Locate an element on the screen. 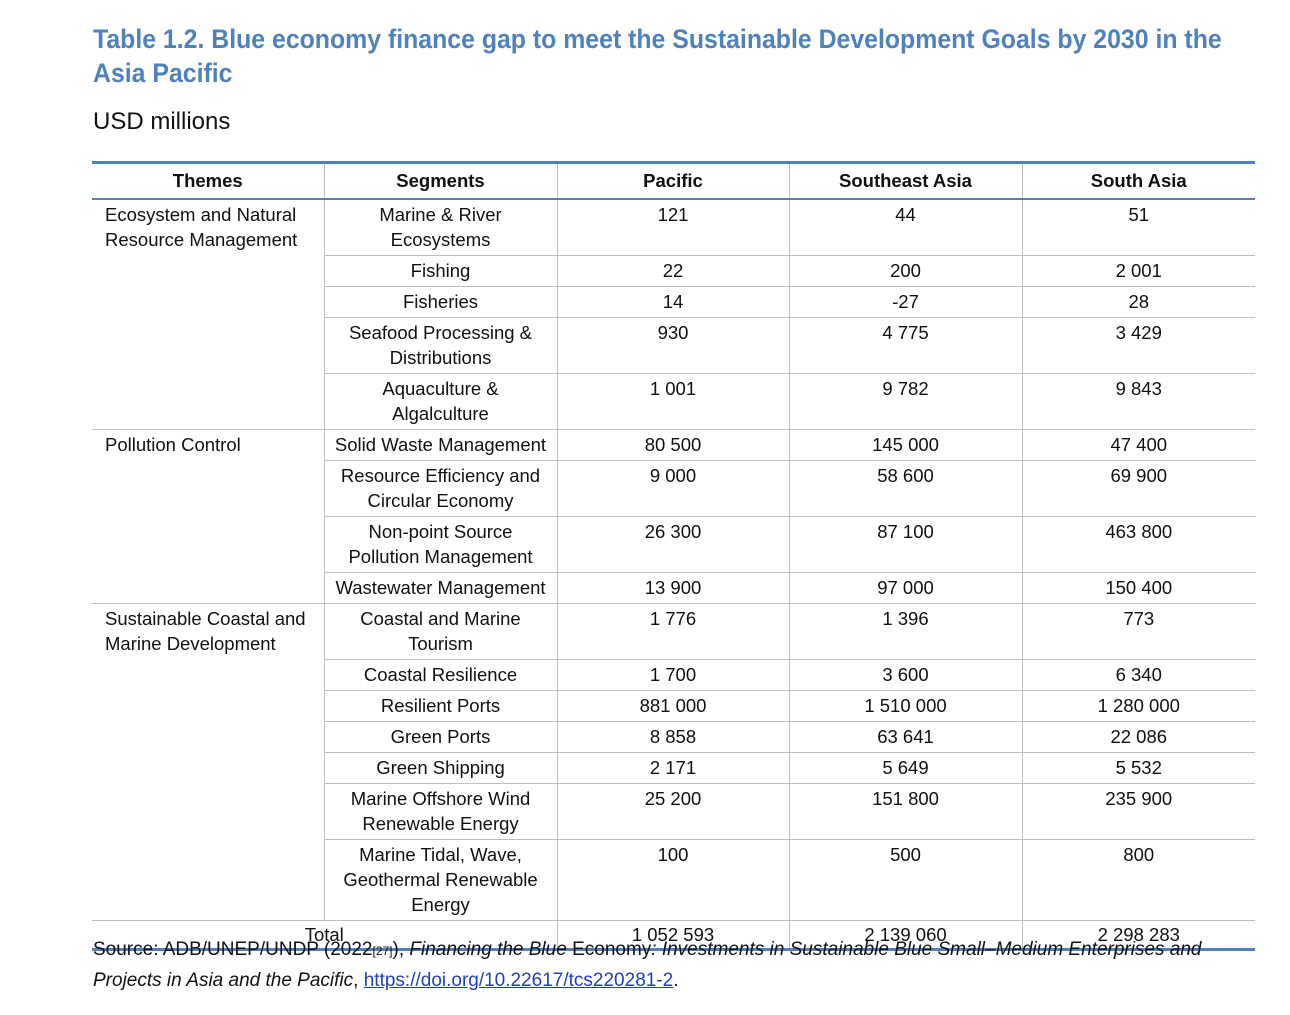 The height and width of the screenshot is (1015, 1290). pacific-cell: 14 is located at coordinates (673, 302).